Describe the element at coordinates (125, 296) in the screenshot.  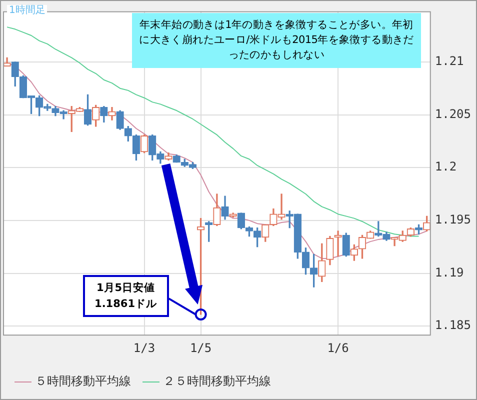
I see `annotation: 1月5日安値 1.1861ドル` at that location.